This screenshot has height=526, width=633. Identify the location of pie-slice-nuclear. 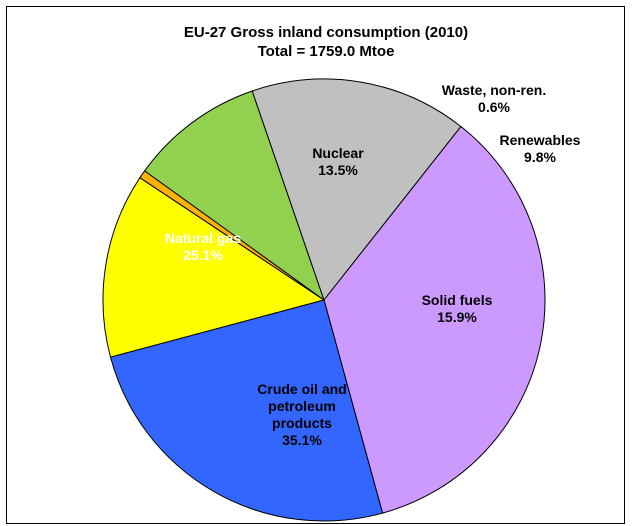
(214, 267).